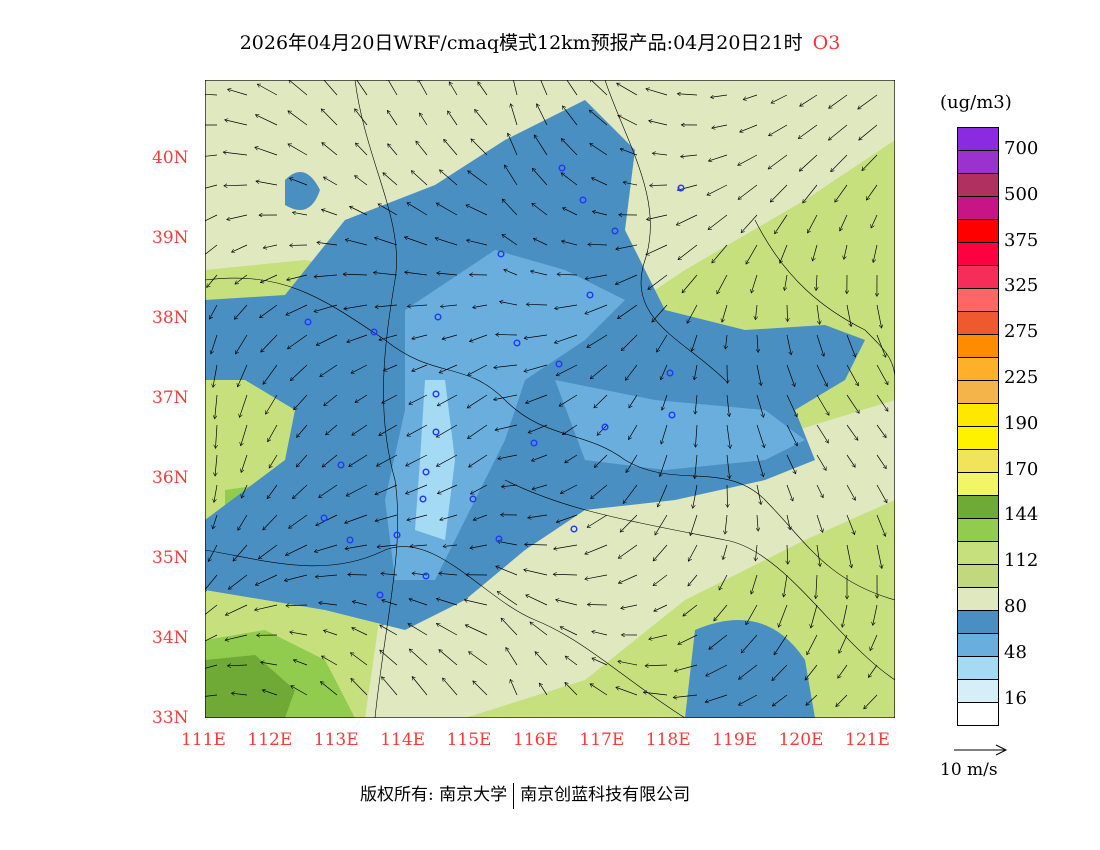 The image size is (1100, 850). I want to click on lon-tick-label: 119E, so click(735, 740).